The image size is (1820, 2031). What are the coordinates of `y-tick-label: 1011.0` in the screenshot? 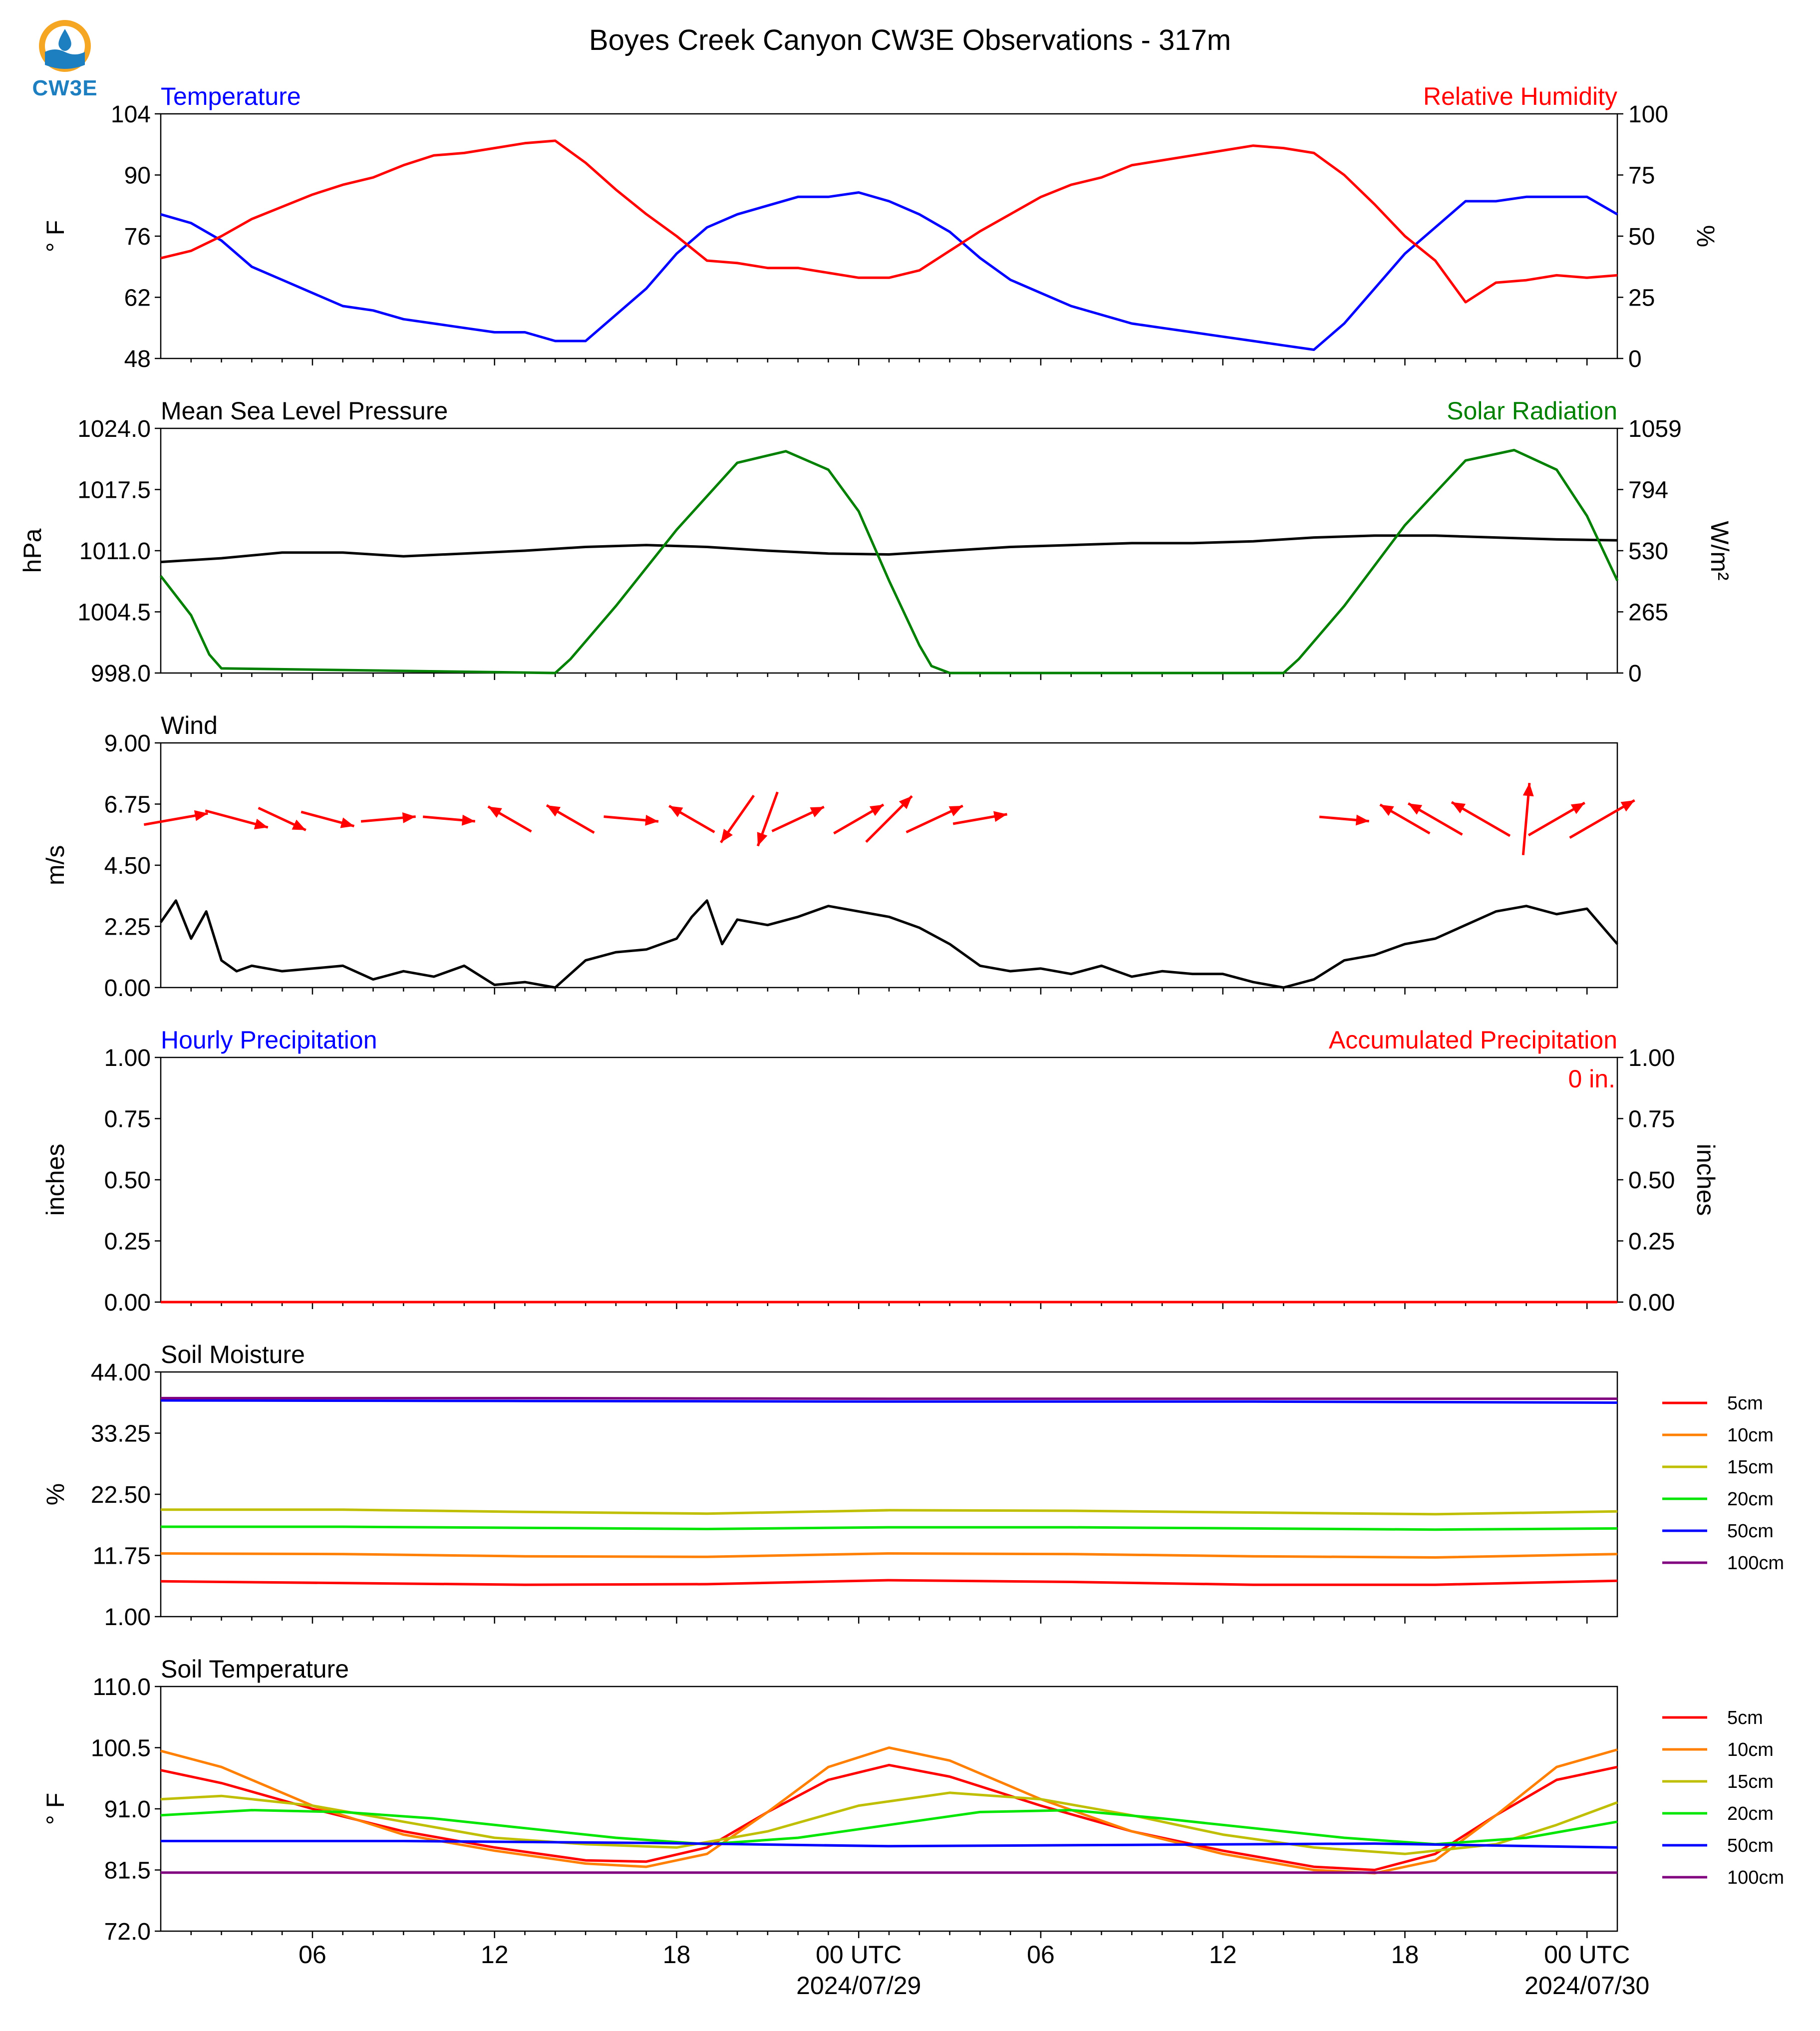 It's located at (115, 552).